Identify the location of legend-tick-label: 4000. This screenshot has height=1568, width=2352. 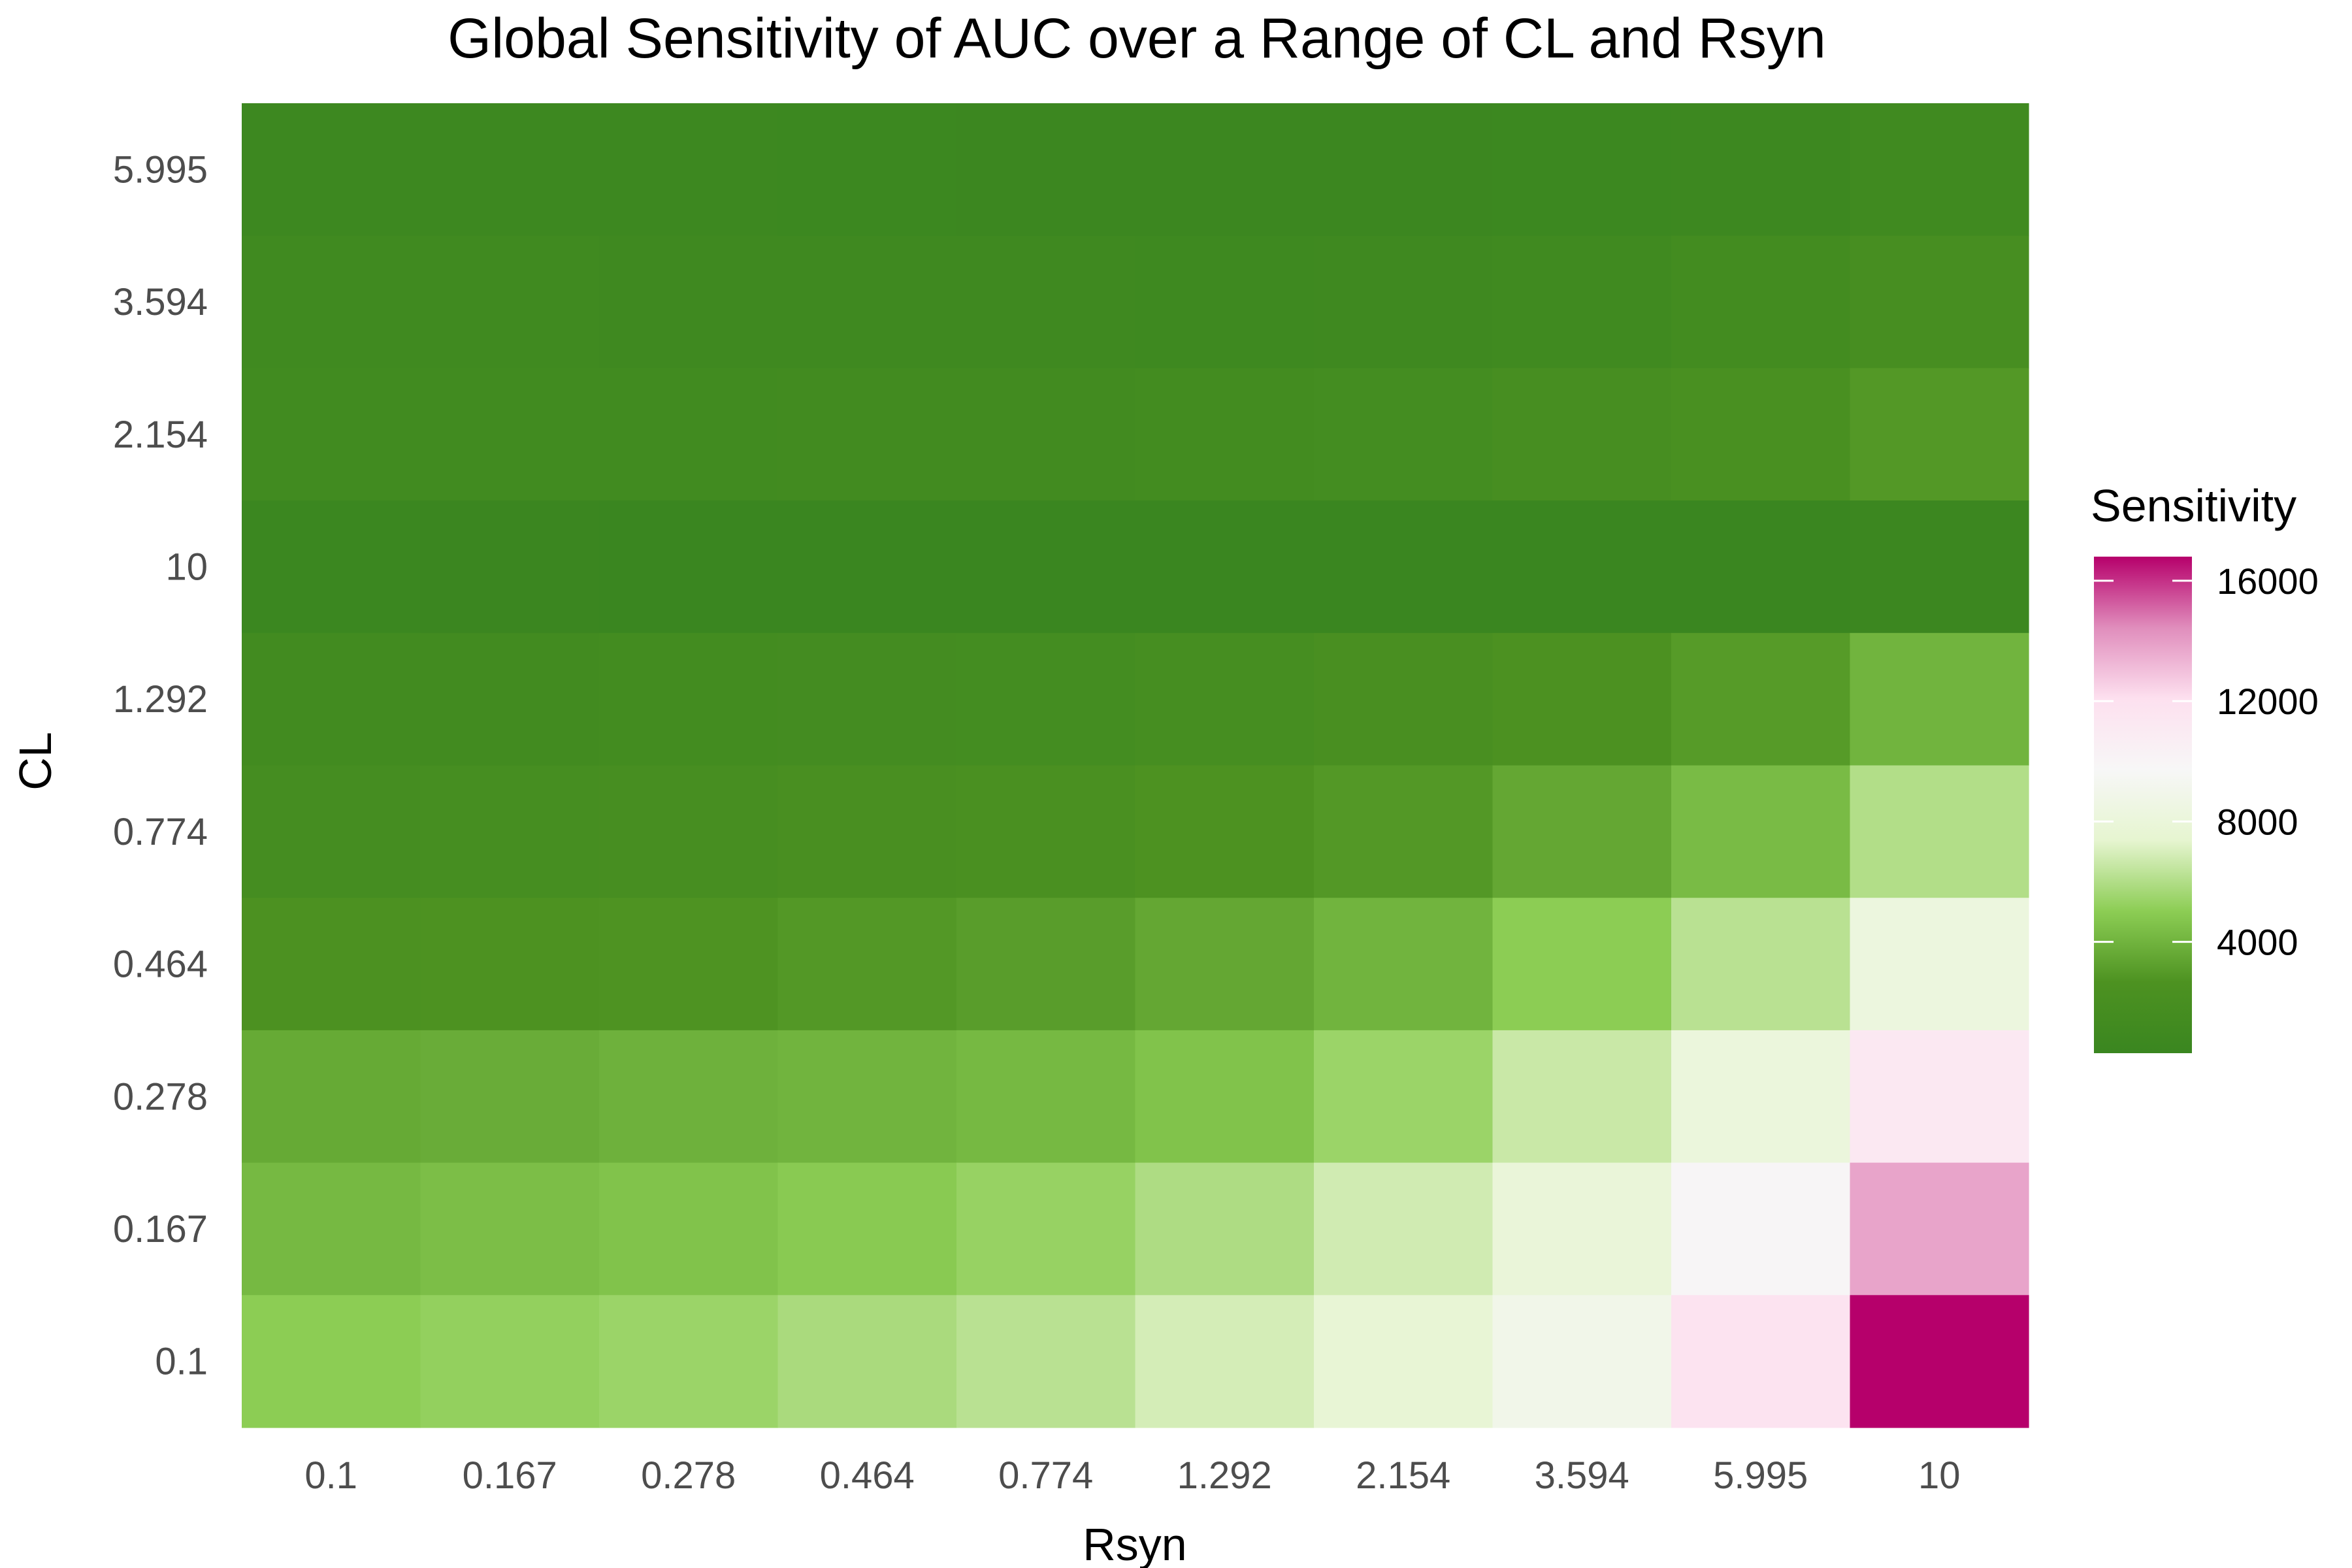
(2257, 942).